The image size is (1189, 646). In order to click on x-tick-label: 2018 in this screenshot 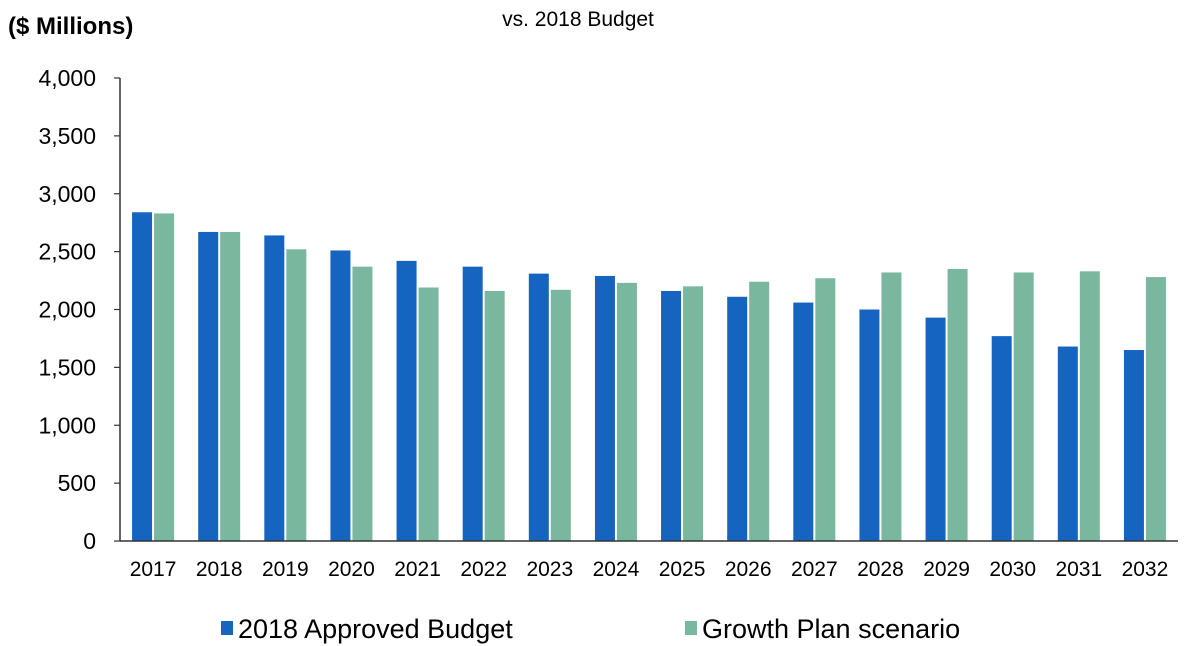, I will do `click(219, 569)`.